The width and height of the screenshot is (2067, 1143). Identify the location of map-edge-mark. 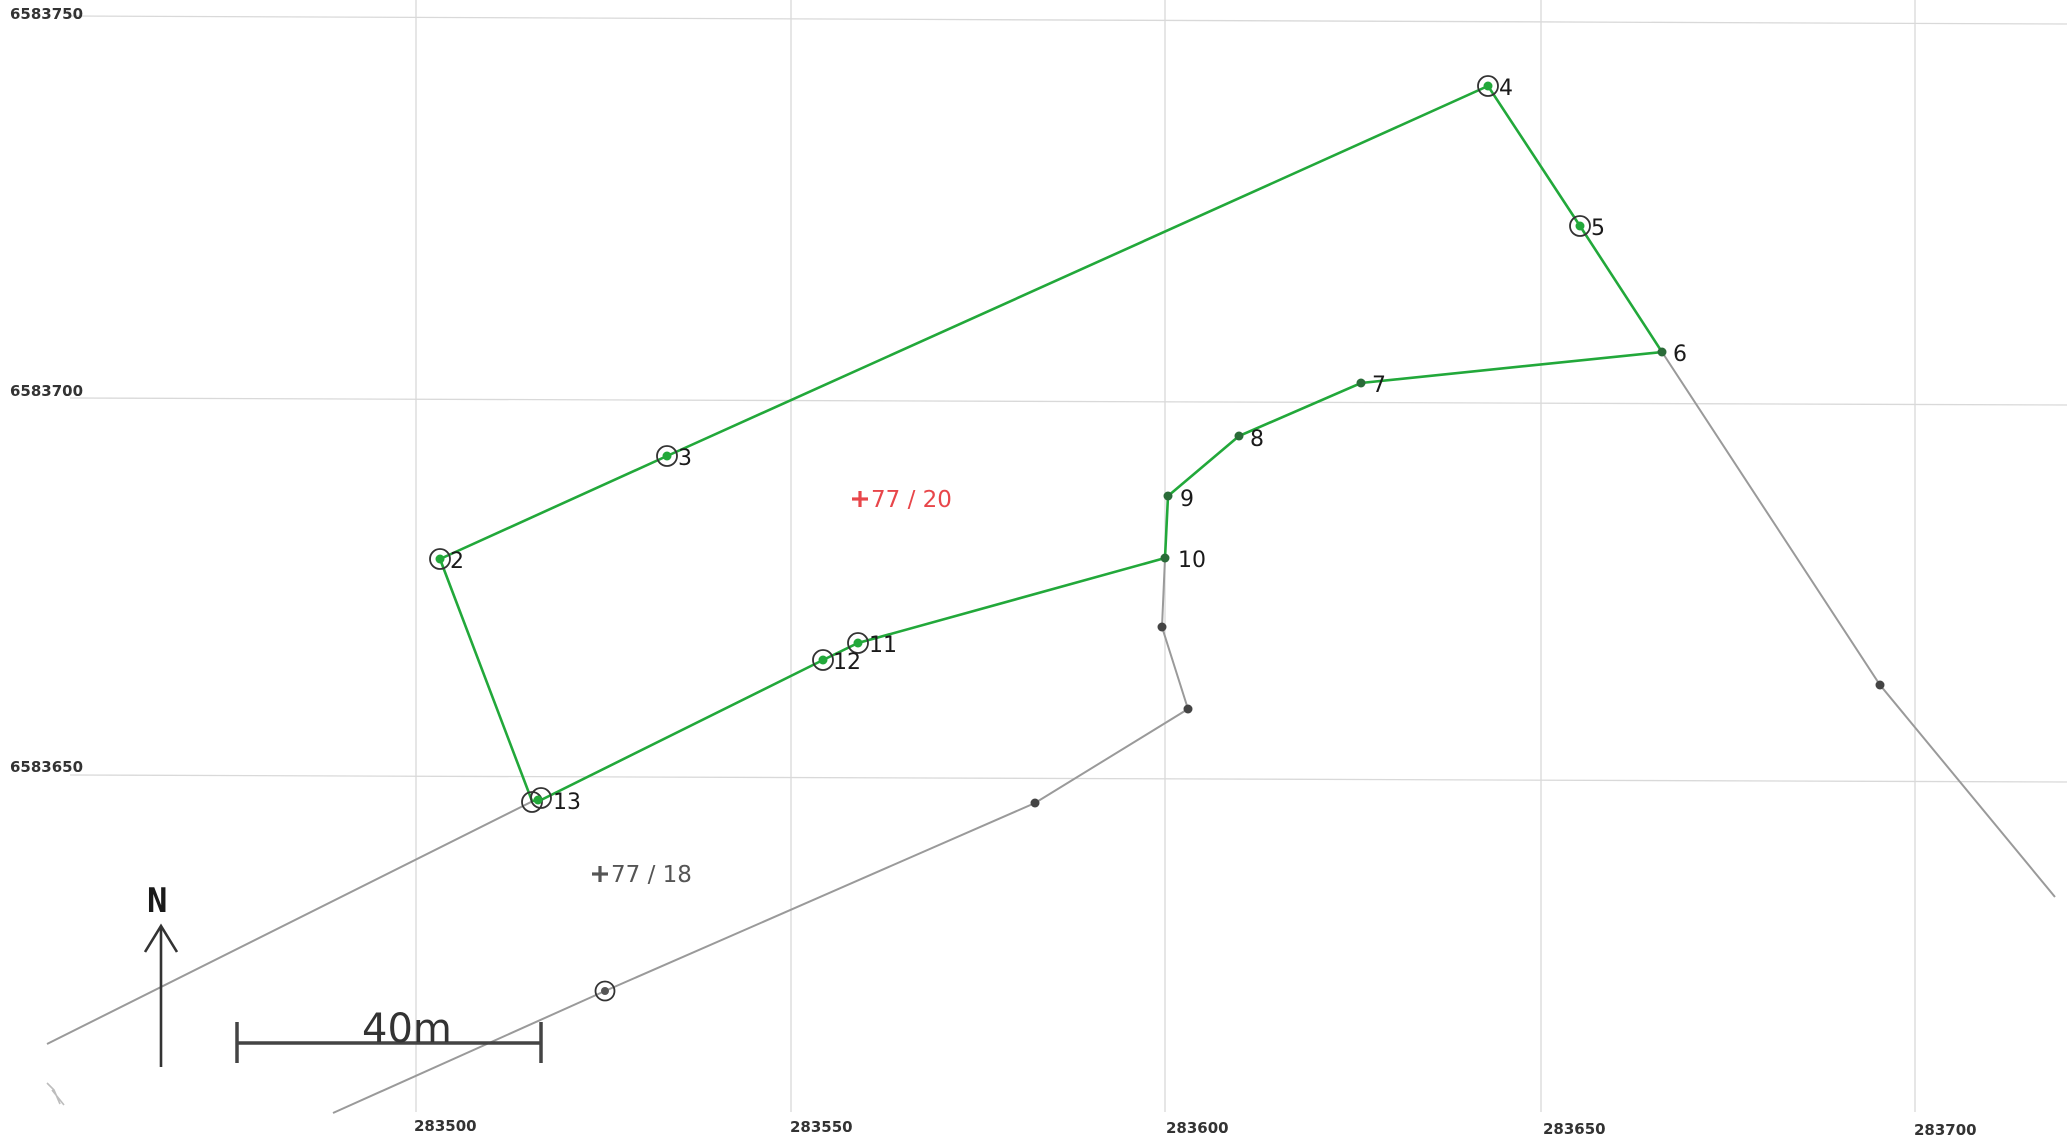
(55, 1094).